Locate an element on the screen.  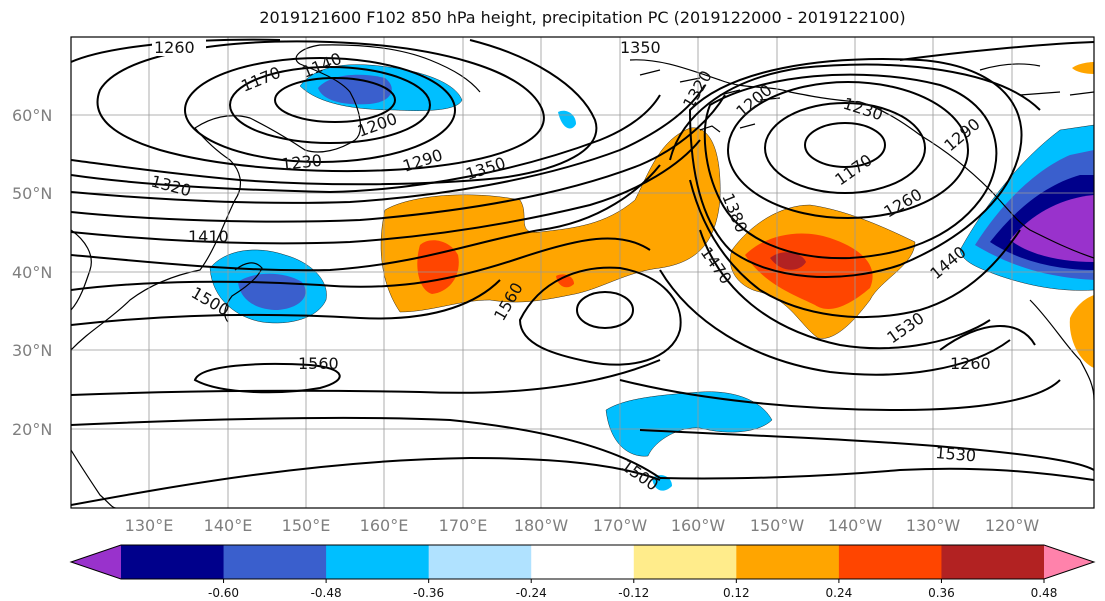
lon-label: 130°W is located at coordinates (933, 525).